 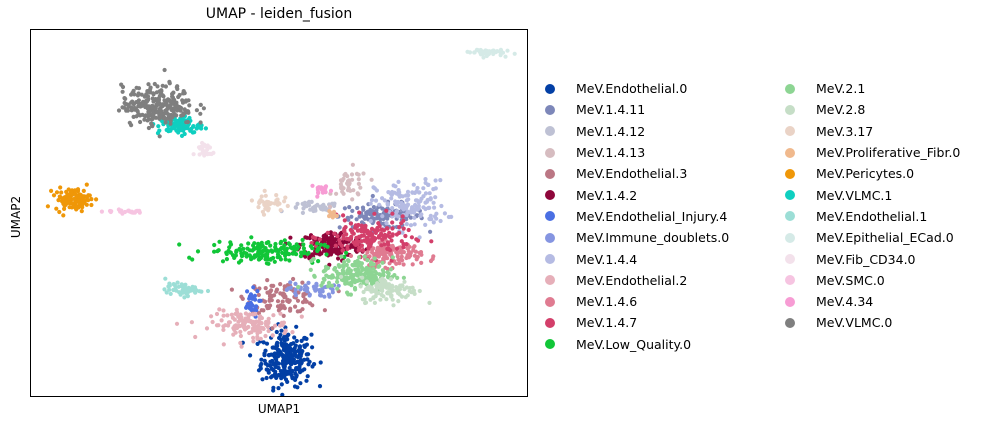 What do you see at coordinates (611, 131) in the screenshot?
I see `legend-label: MeV.1.4.12` at bounding box center [611, 131].